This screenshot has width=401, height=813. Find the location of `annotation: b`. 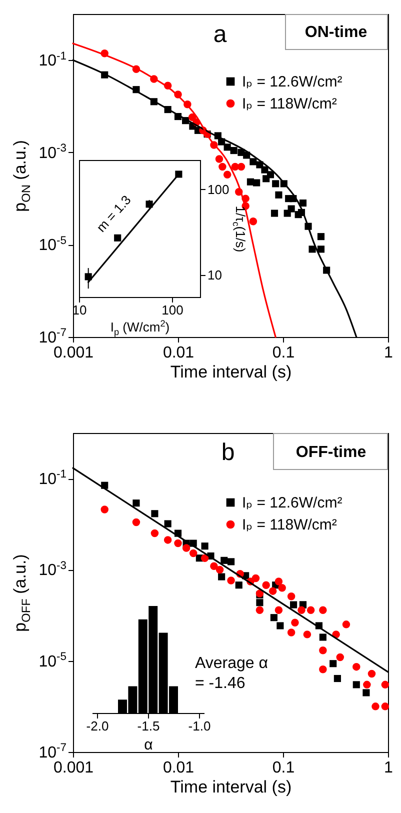

annotation: b is located at coordinates (228, 452).